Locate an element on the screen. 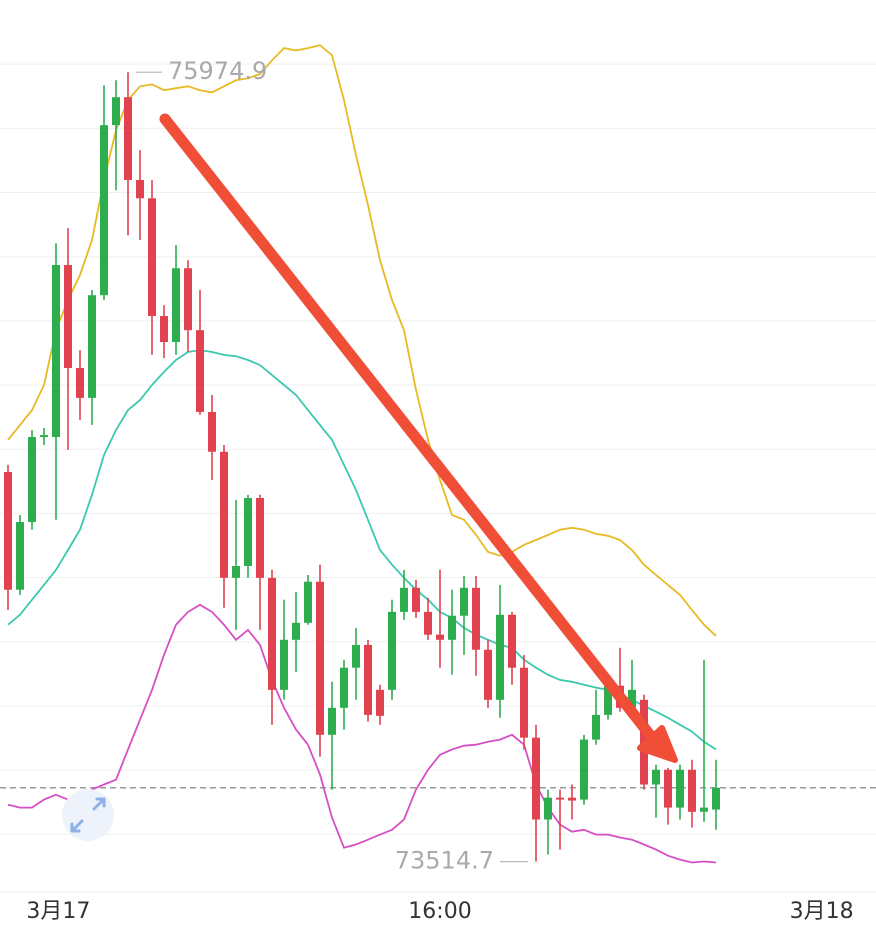 Image resolution: width=876 pixels, height=937 pixels. expand-icon is located at coordinates (88, 815).